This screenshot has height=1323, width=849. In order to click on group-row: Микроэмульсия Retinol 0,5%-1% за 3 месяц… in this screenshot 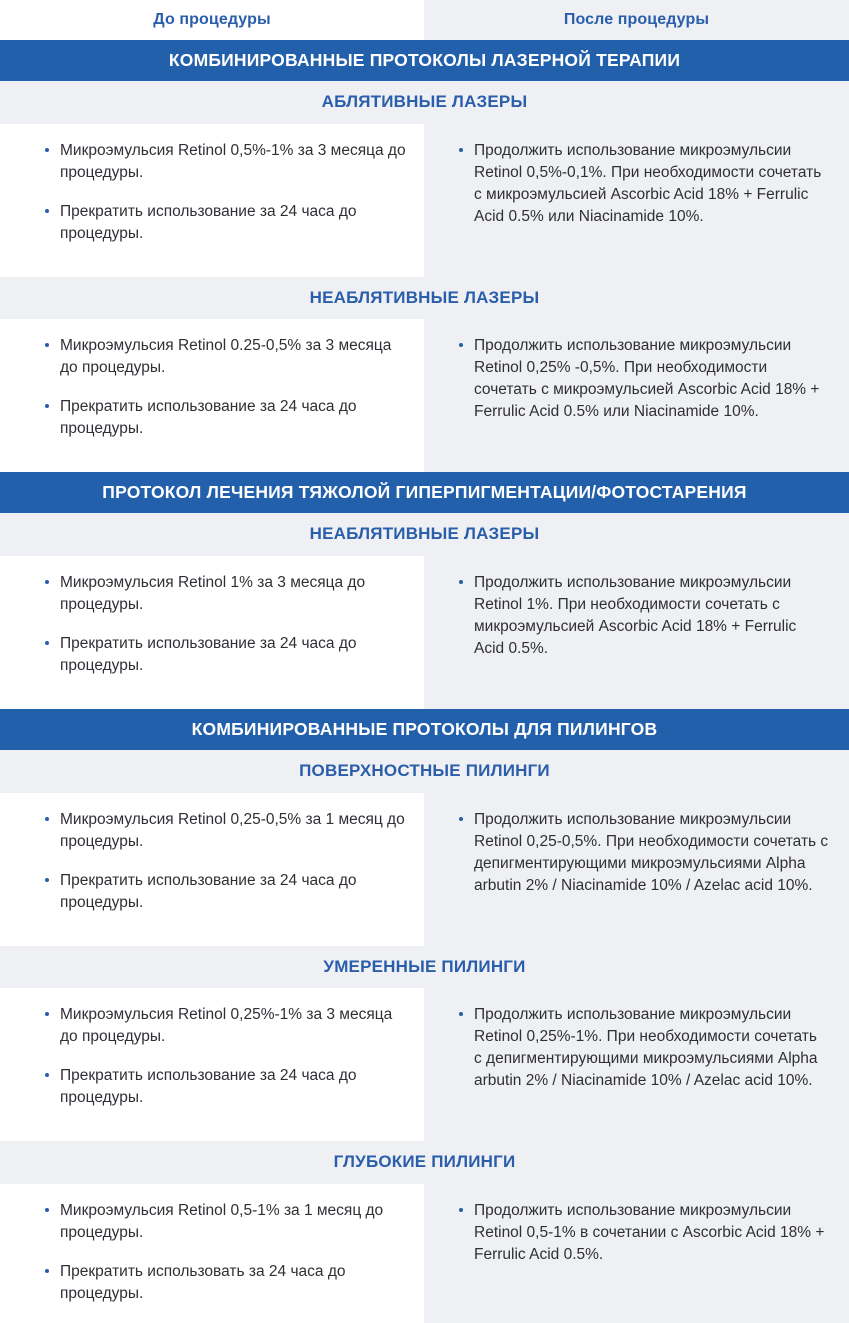, I will do `click(424, 193)`.